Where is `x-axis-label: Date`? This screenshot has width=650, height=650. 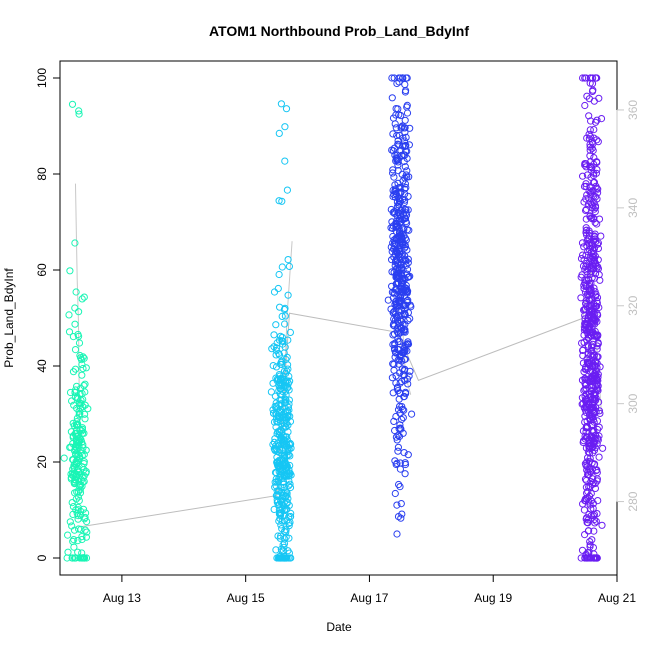 x-axis-label: Date is located at coordinates (339, 627).